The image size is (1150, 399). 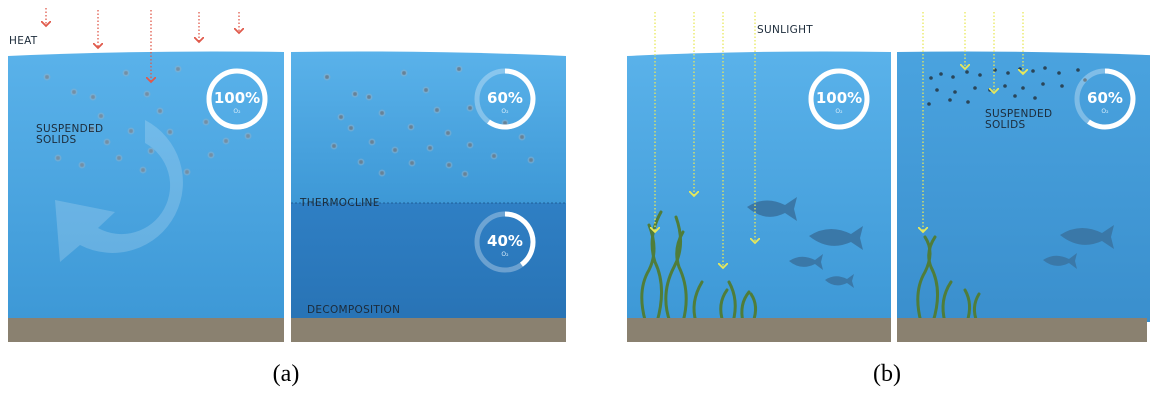 I want to click on o2-symbol-right-lower: O₂, so click(x=505, y=254).